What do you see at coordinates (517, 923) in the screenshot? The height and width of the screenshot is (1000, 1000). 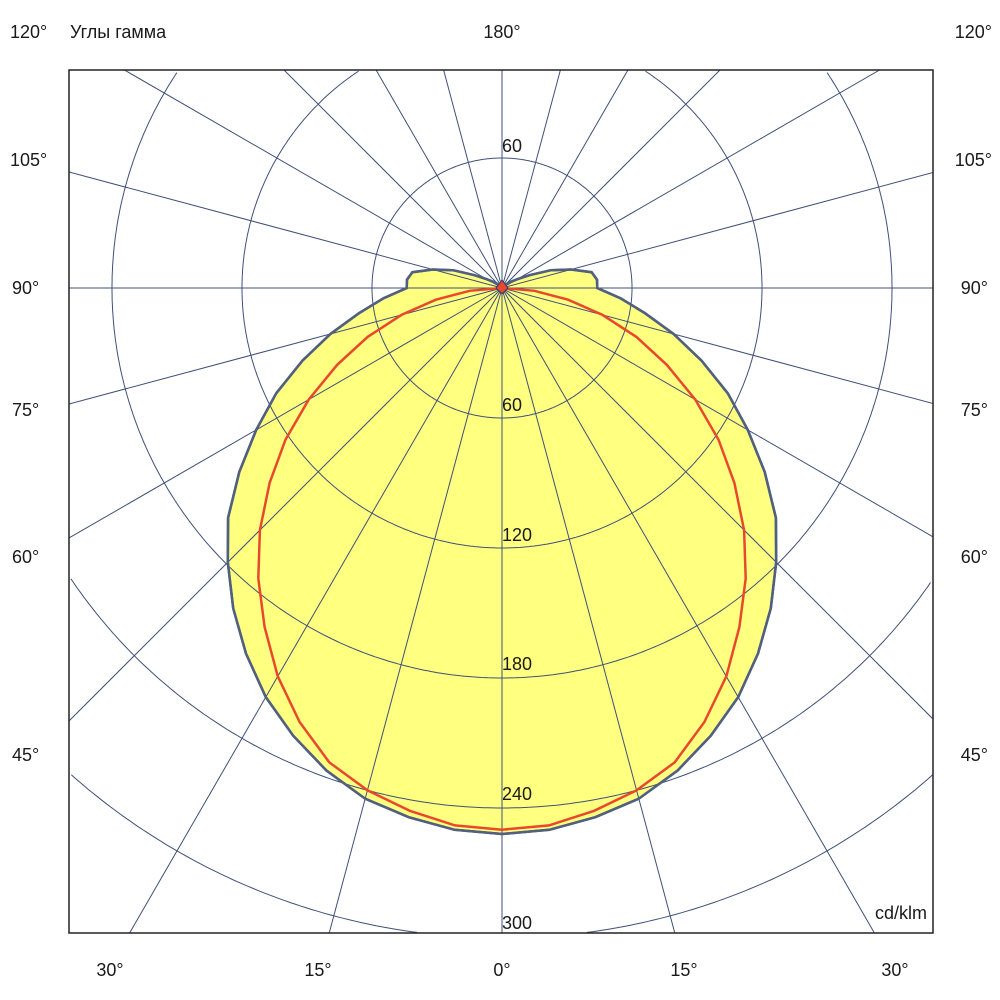 I see `radial-tick-label: 300` at bounding box center [517, 923].